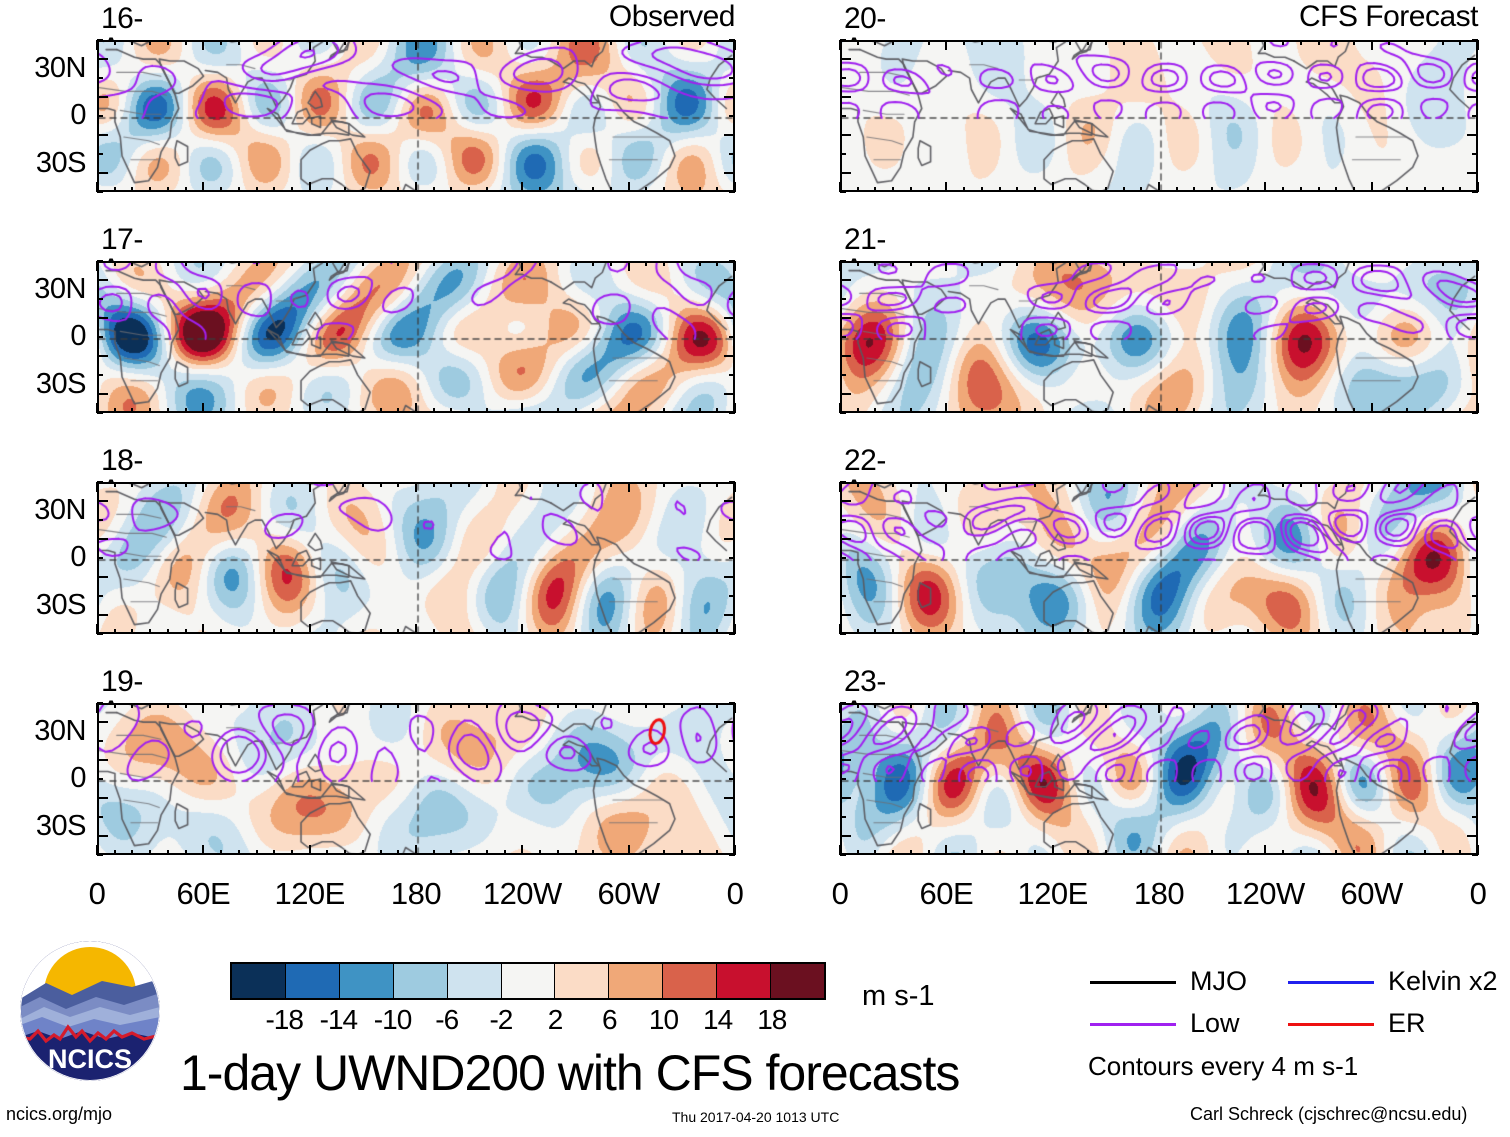  I want to click on page-title: 1-day UWND200 with CFS forecasts, so click(570, 1073).